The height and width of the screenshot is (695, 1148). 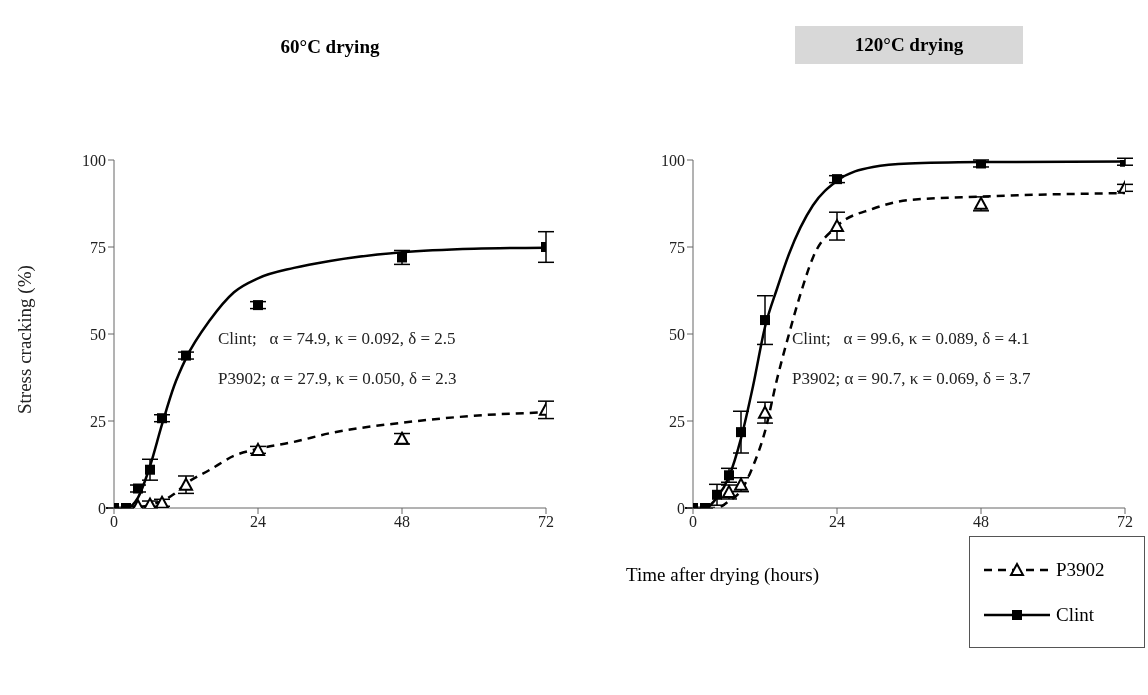 What do you see at coordinates (909, 45) in the screenshot?
I see `chart-title: 120°C drying` at bounding box center [909, 45].